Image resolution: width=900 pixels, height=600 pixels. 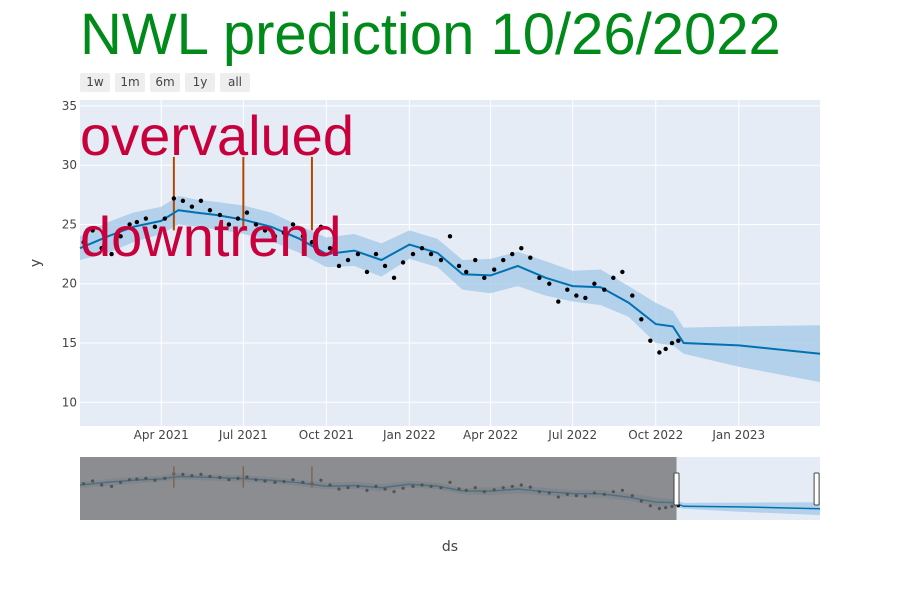 What do you see at coordinates (572, 435) in the screenshot?
I see `x-tick-label: Jul 2022` at bounding box center [572, 435].